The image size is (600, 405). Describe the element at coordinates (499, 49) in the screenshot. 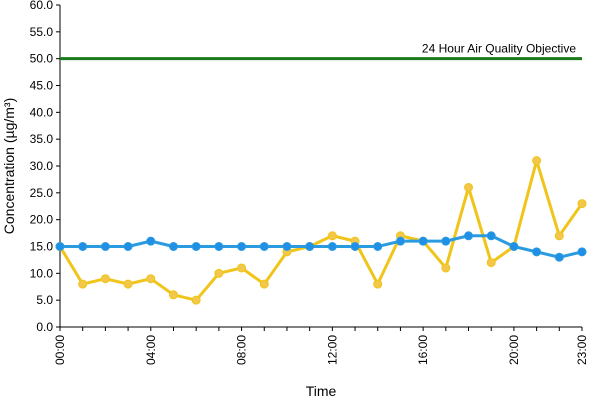

I see `reference-line-label: 24 Hour Air Quality Objective` at that location.